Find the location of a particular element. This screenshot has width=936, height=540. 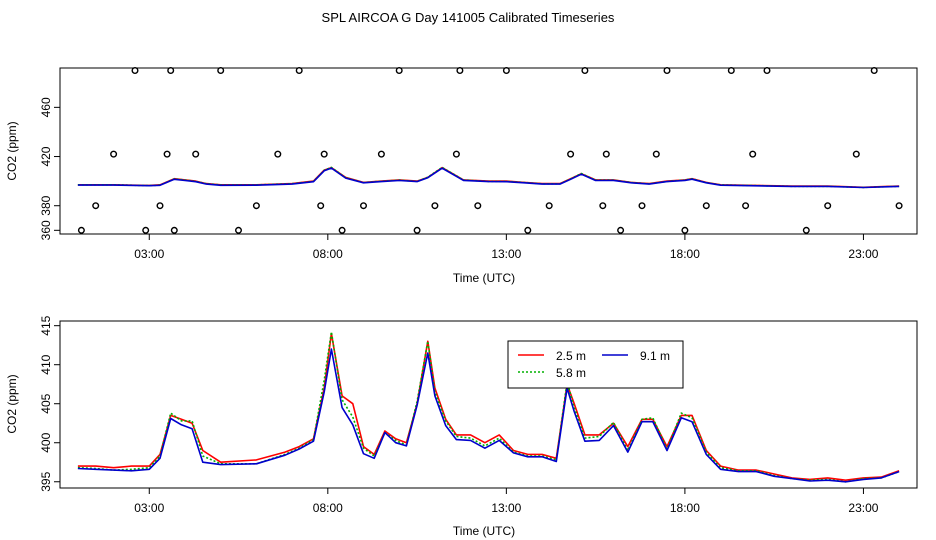

legend-label-9-1m: 9.1 m is located at coordinates (655, 356).